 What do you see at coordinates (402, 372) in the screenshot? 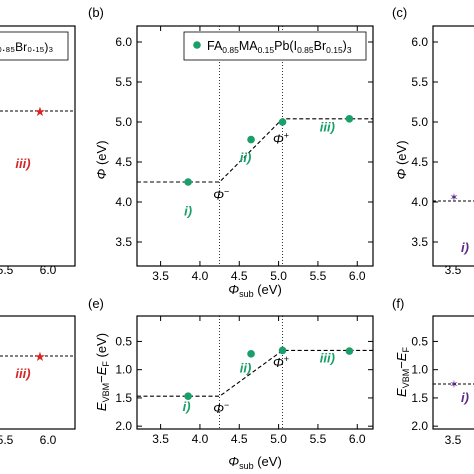
I see `panel-f-ylabel: EVBM−EF` at bounding box center [402, 372].